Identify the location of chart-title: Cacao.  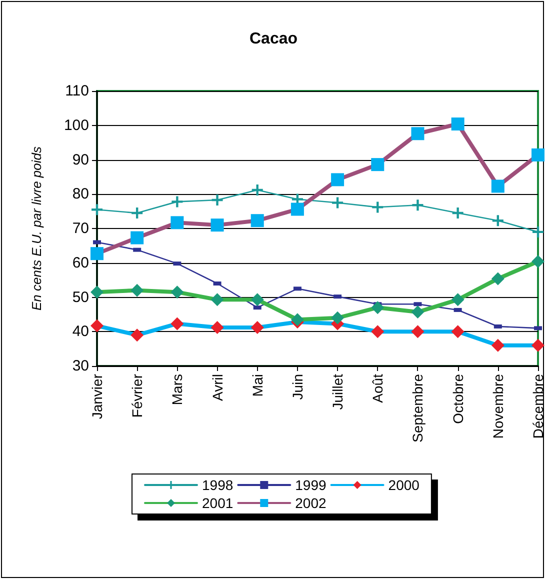
(273, 39).